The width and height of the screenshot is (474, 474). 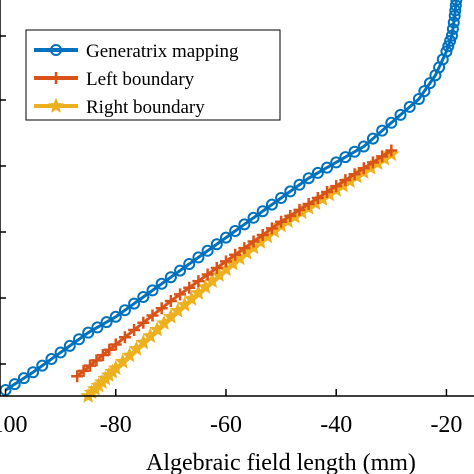 What do you see at coordinates (116, 425) in the screenshot?
I see `x-tick-label: -80` at bounding box center [116, 425].